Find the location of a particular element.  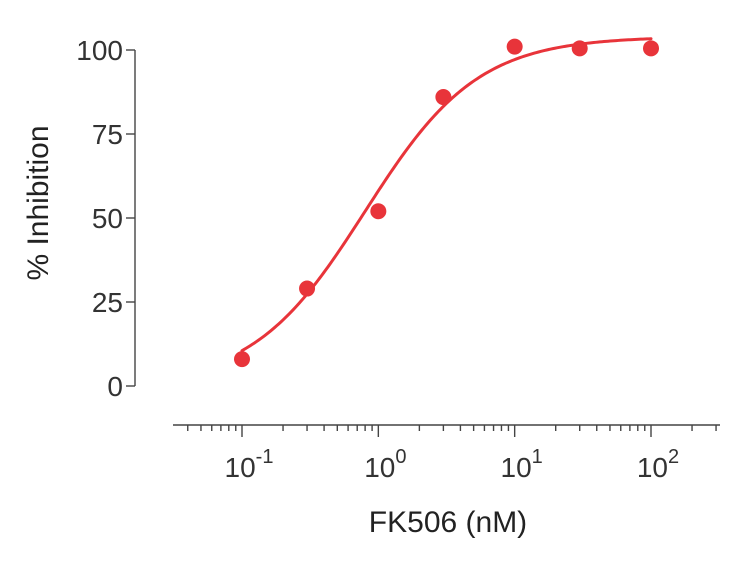

y-tick-label: 75 is located at coordinates (107, 134).